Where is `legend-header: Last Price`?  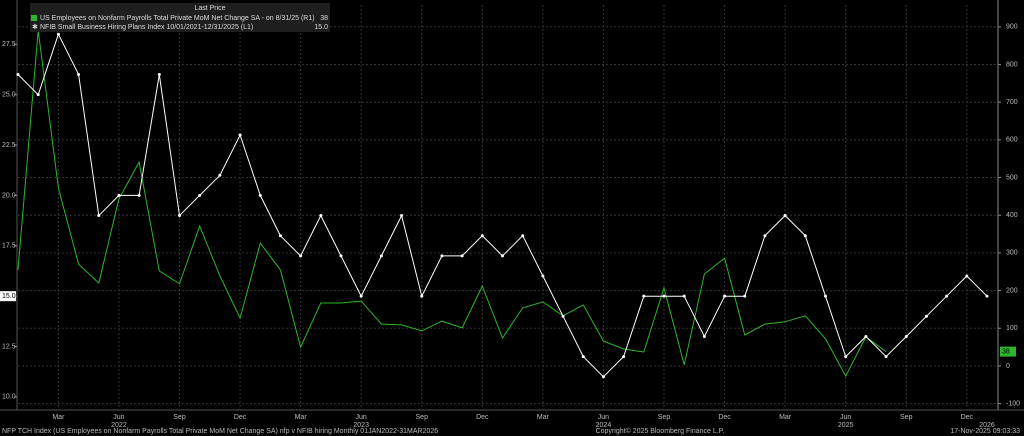
legend-header: Last Price is located at coordinates (209, 8).